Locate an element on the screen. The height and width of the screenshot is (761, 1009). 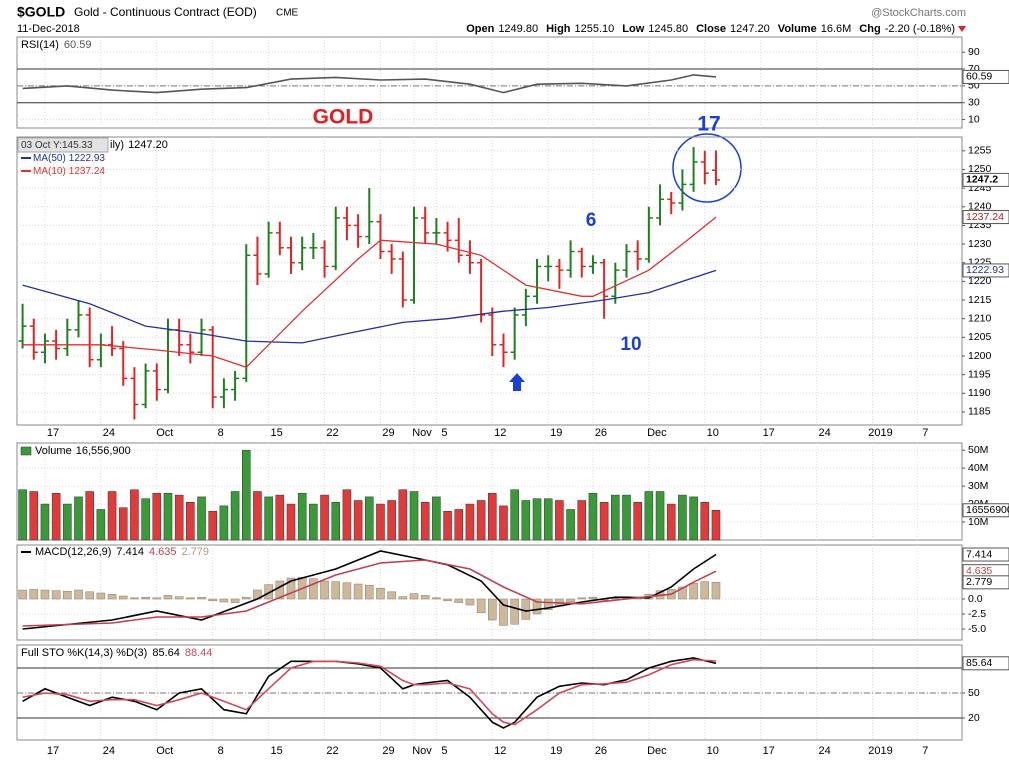
legend-value: 1237.24 is located at coordinates (87, 171).